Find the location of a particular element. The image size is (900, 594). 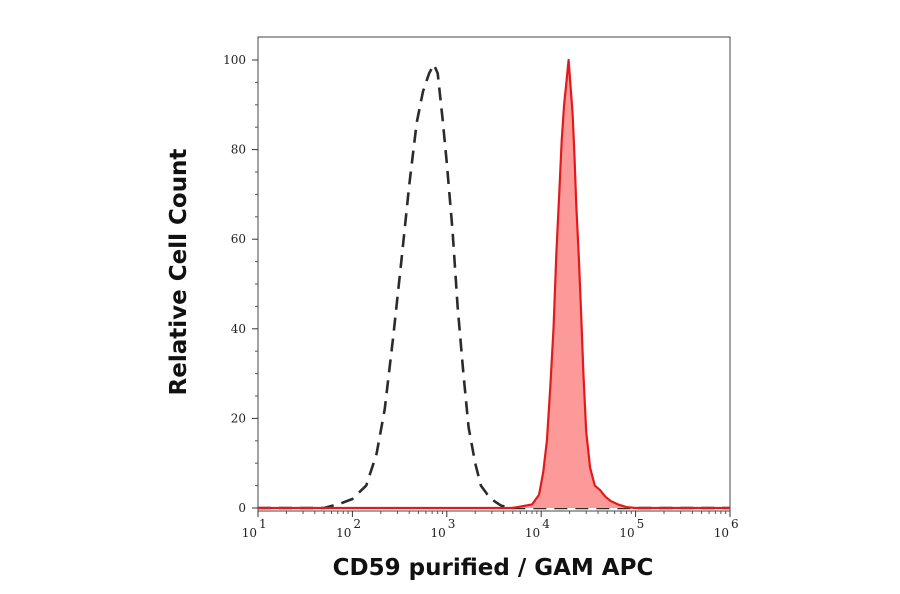

x-tick-label-0: 10 is located at coordinates (249, 533).